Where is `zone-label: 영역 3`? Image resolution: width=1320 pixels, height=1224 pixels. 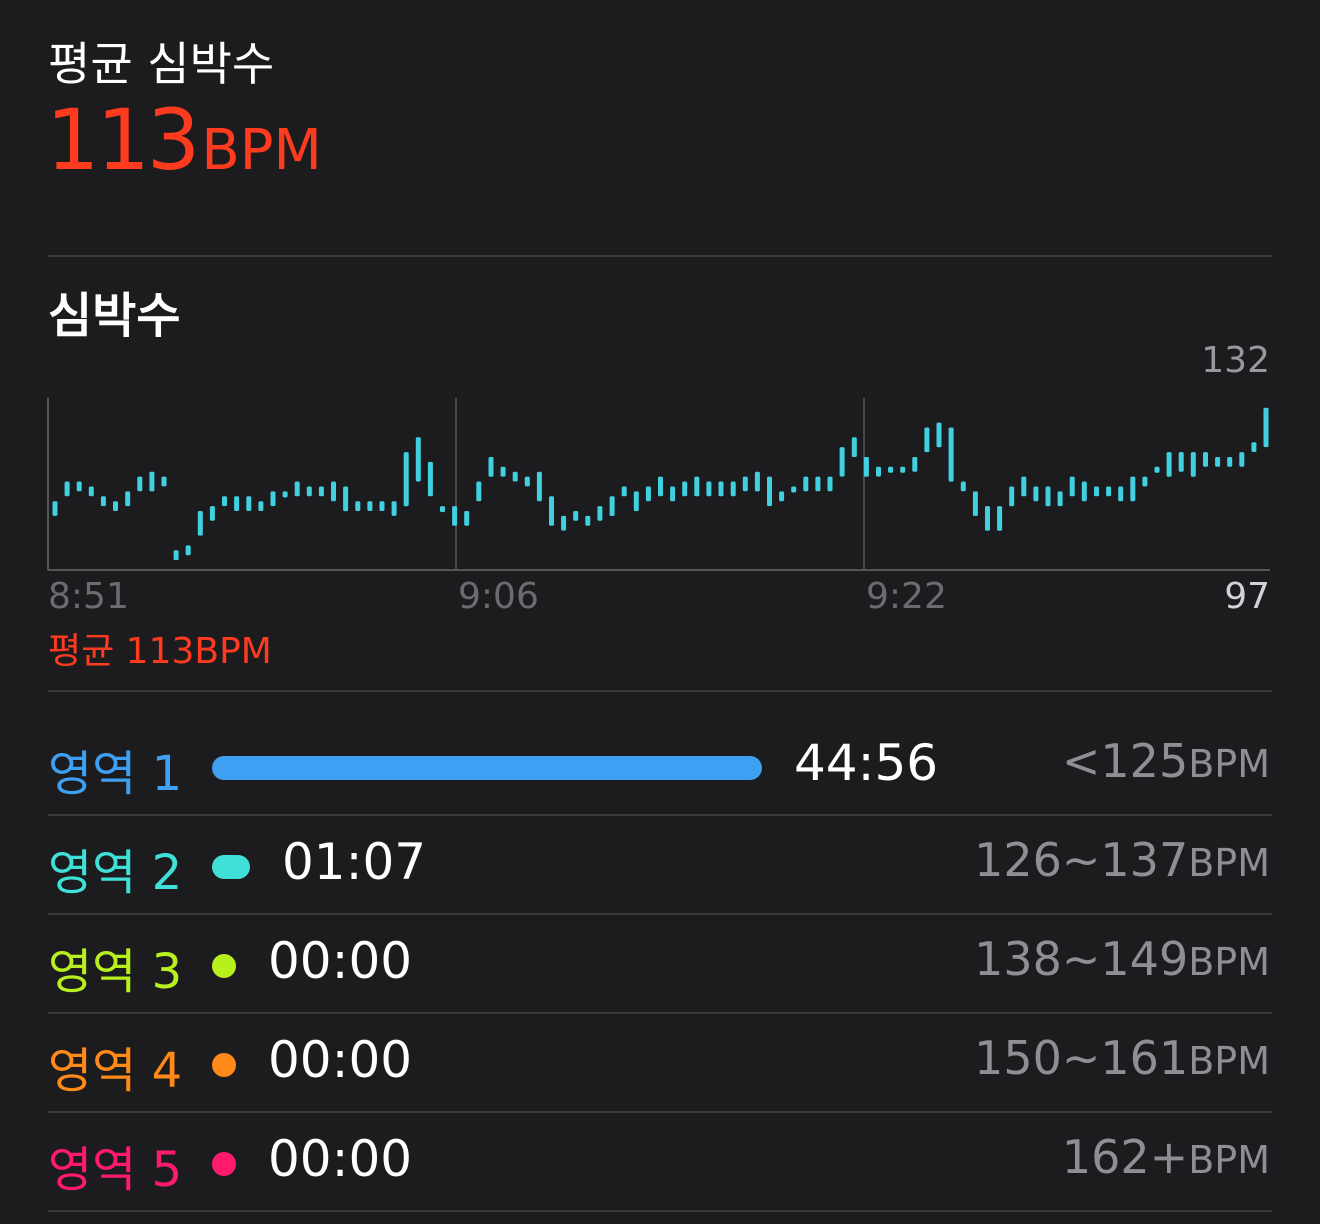 zone-label: 영역 3 is located at coordinates (115, 972).